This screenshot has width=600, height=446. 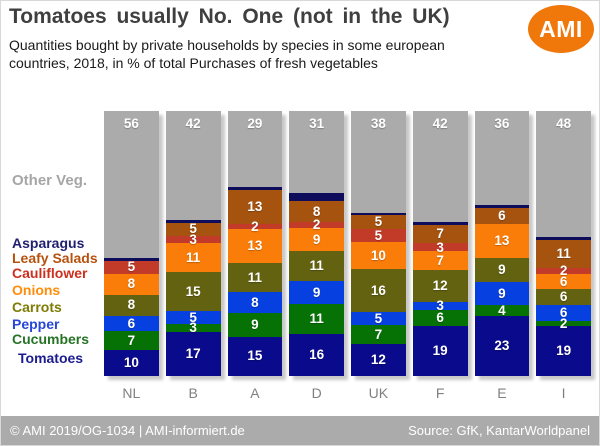 I want to click on segment-value-label: 10, so click(x=131, y=363).